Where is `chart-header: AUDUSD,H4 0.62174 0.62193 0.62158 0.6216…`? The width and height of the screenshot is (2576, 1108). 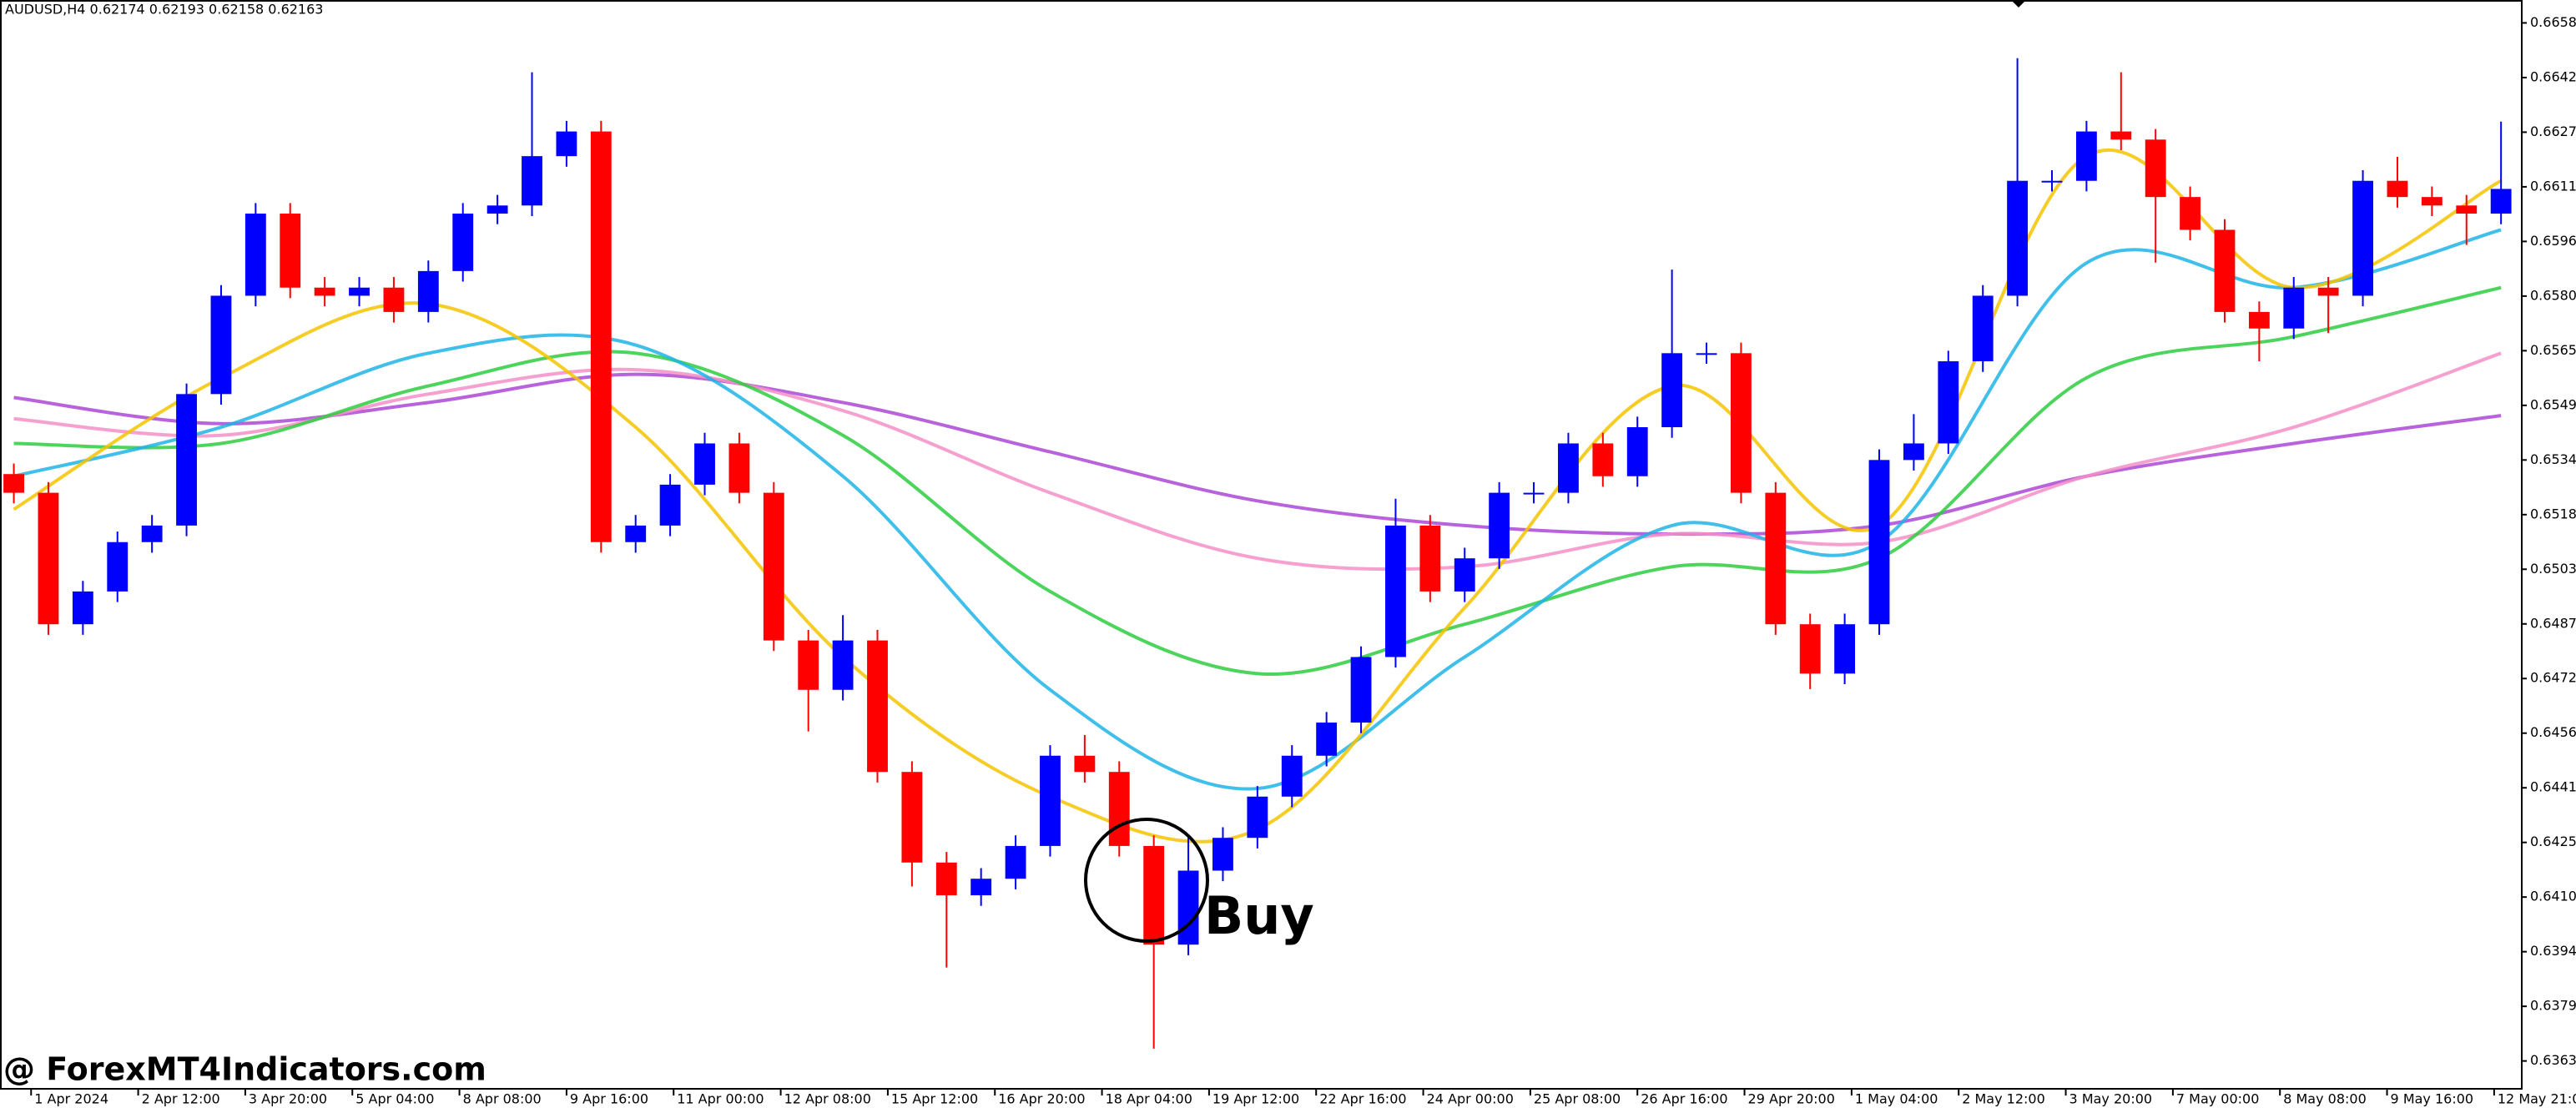 chart-header: AUDUSD,H4 0.62174 0.62193 0.62158 0.6216… is located at coordinates (164, 10).